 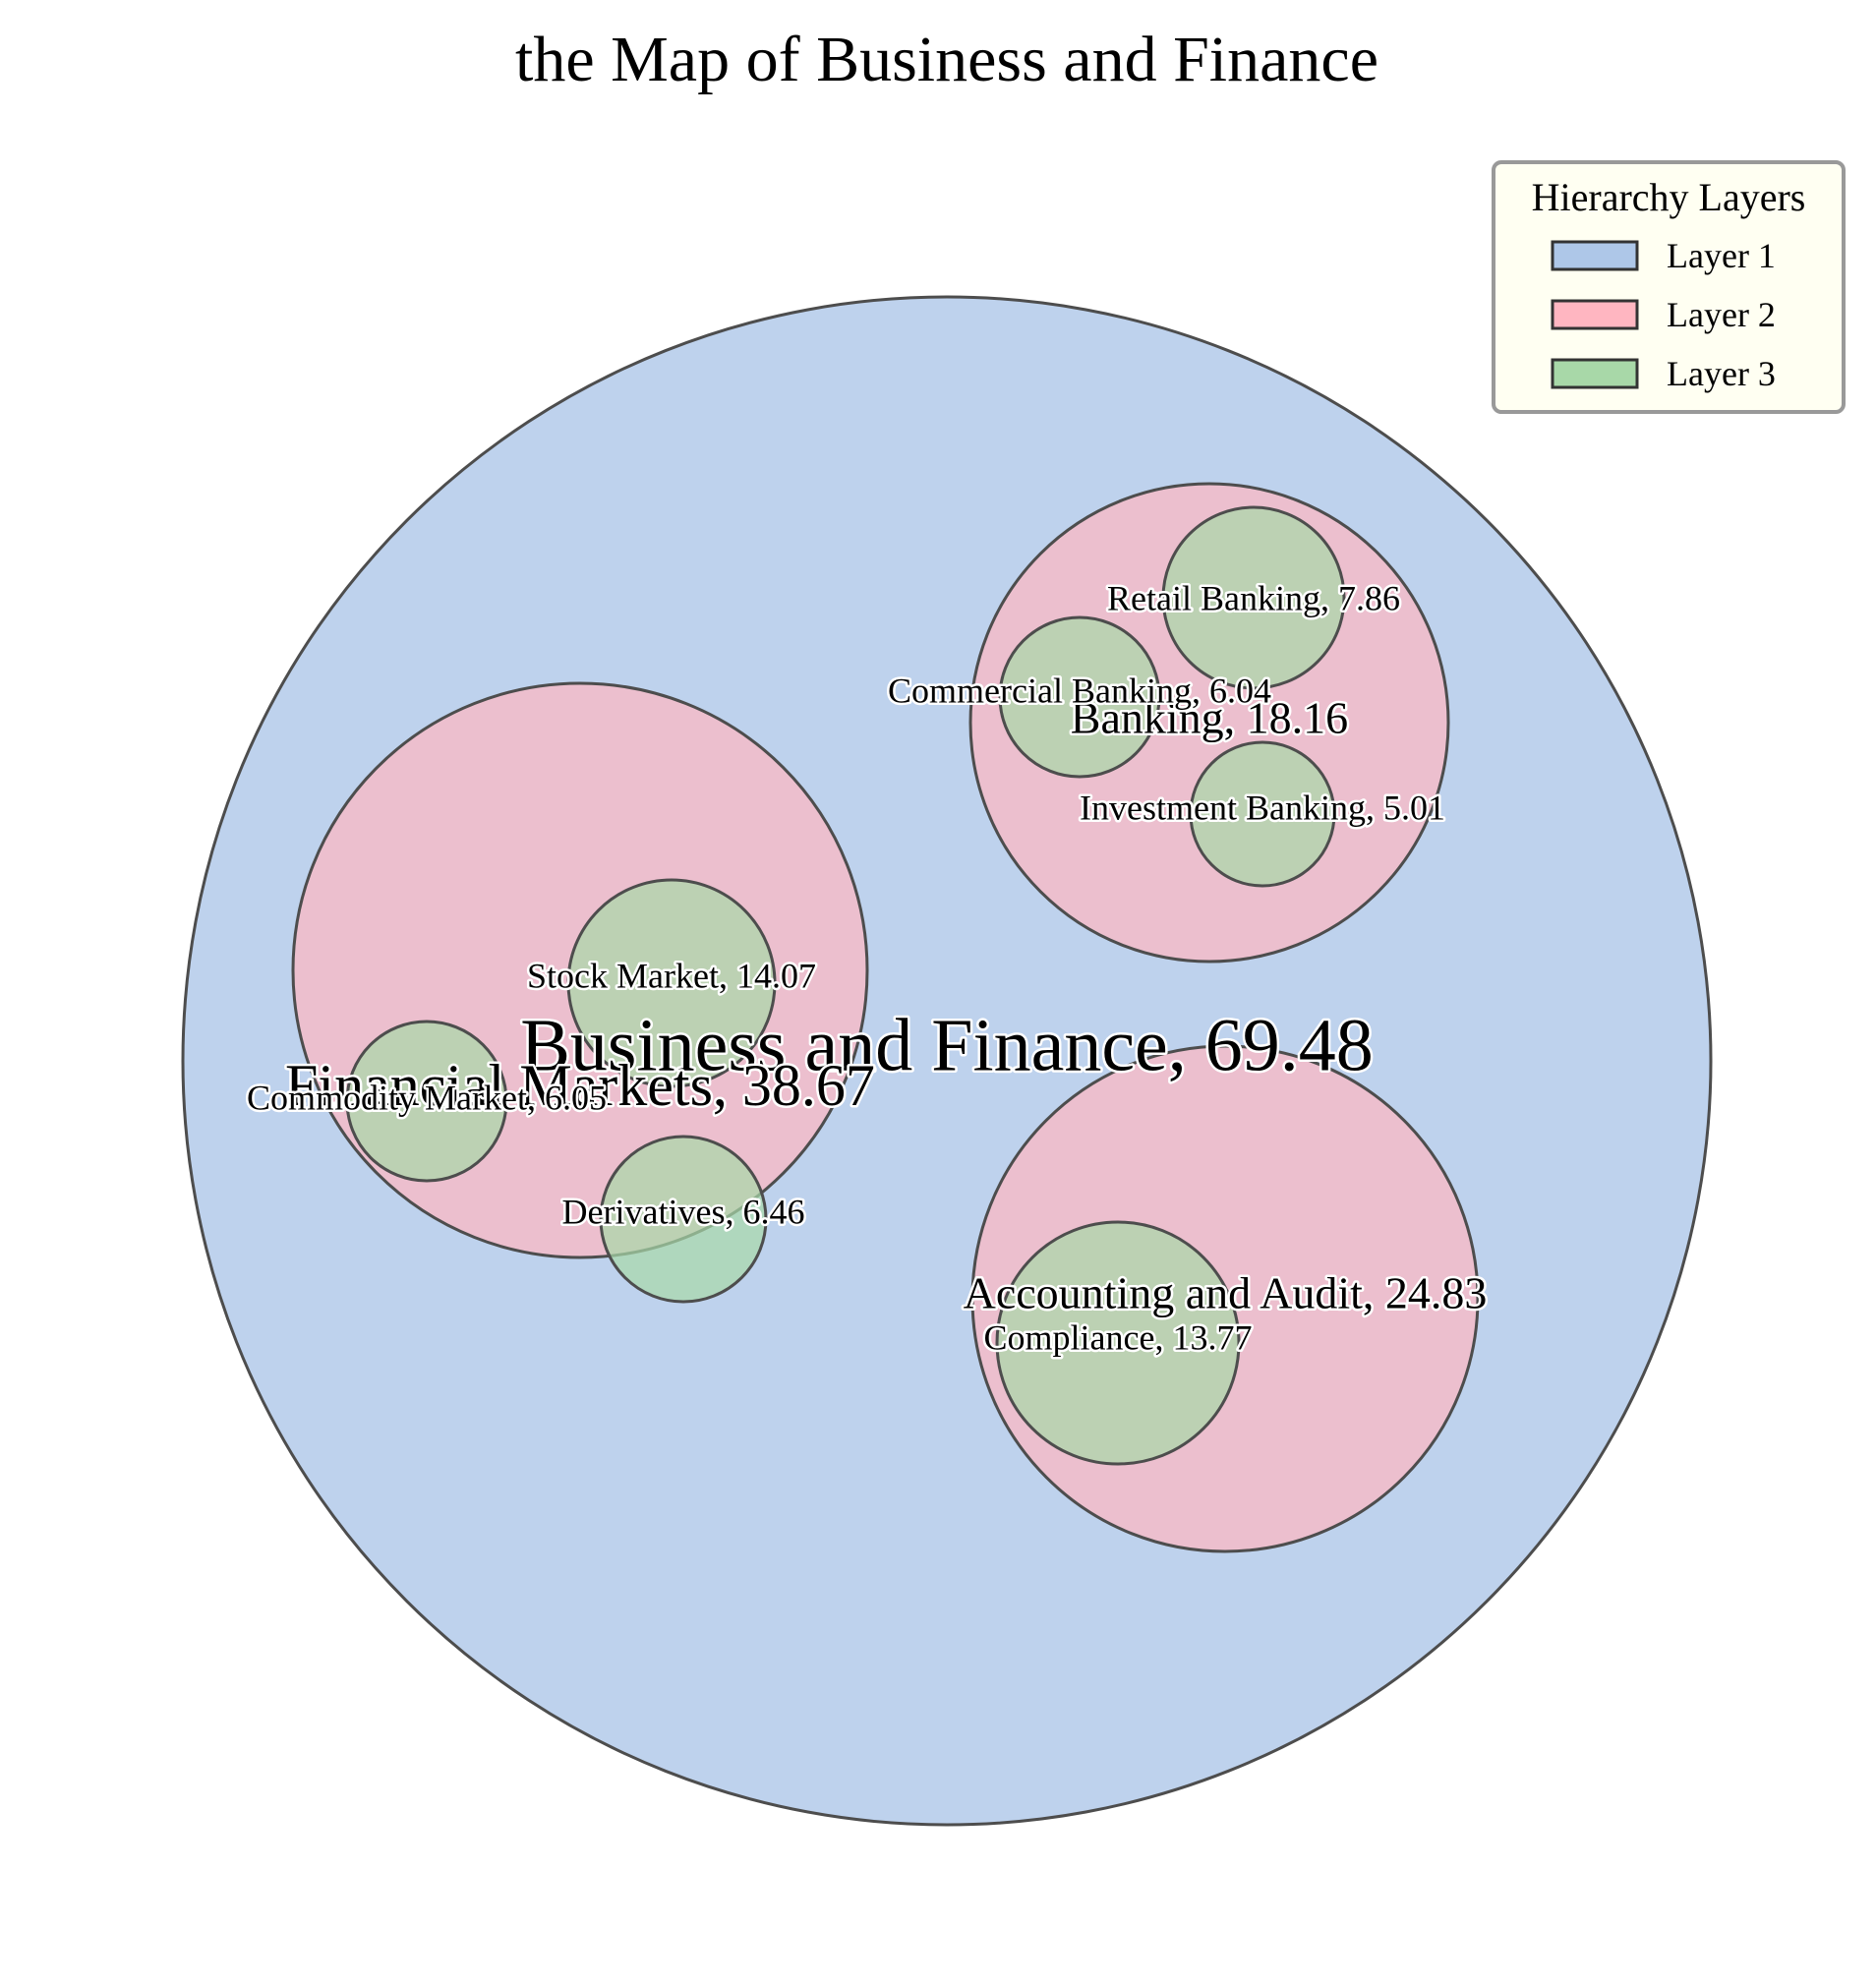 What do you see at coordinates (1669, 197) in the screenshot?
I see `legend-title: Hierarchy Layers` at bounding box center [1669, 197].